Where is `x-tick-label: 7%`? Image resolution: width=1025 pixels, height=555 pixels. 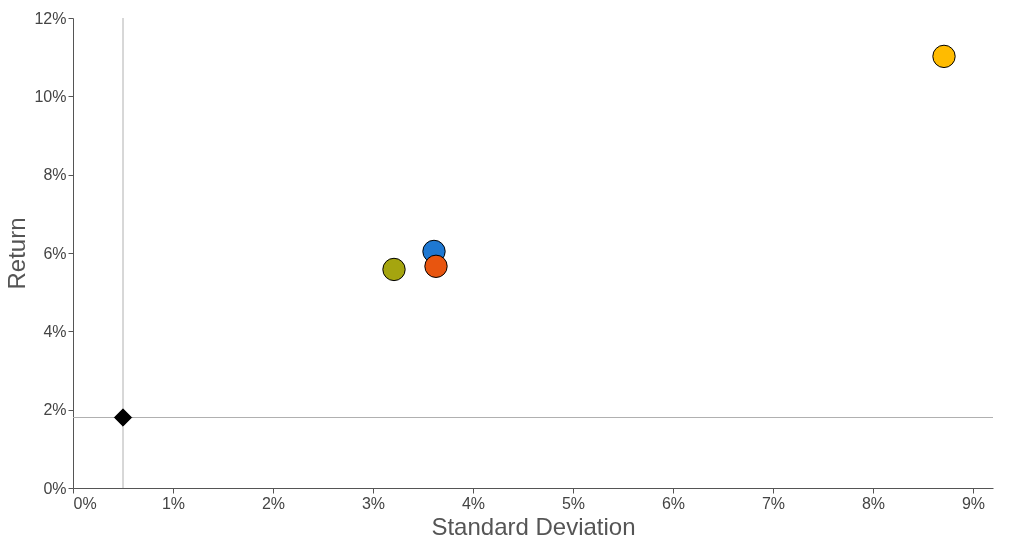 x-tick-label: 7% is located at coordinates (773, 503).